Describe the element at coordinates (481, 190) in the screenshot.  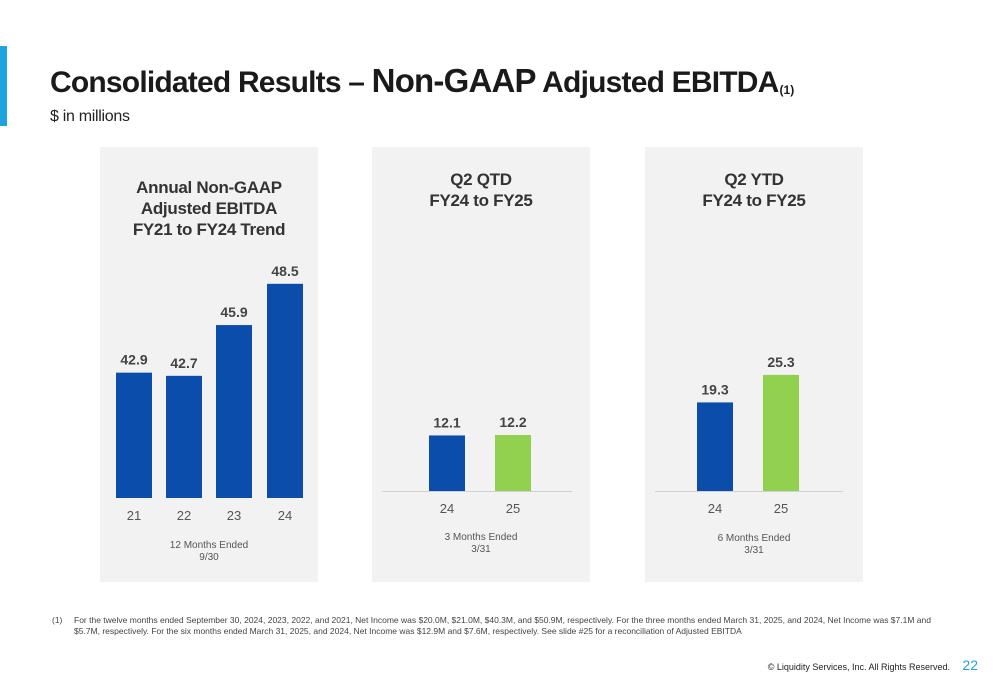
I see `qtd-chart-title: Q2 QTD FY24 to FY25` at that location.